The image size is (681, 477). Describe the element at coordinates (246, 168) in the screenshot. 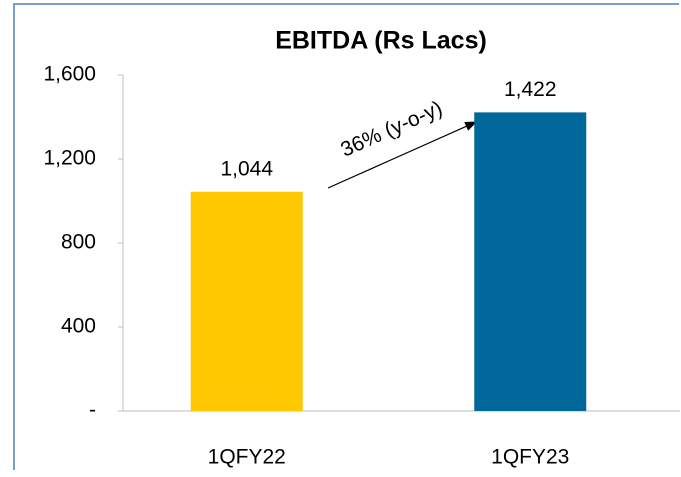

I see `value-label: 1,044` at that location.